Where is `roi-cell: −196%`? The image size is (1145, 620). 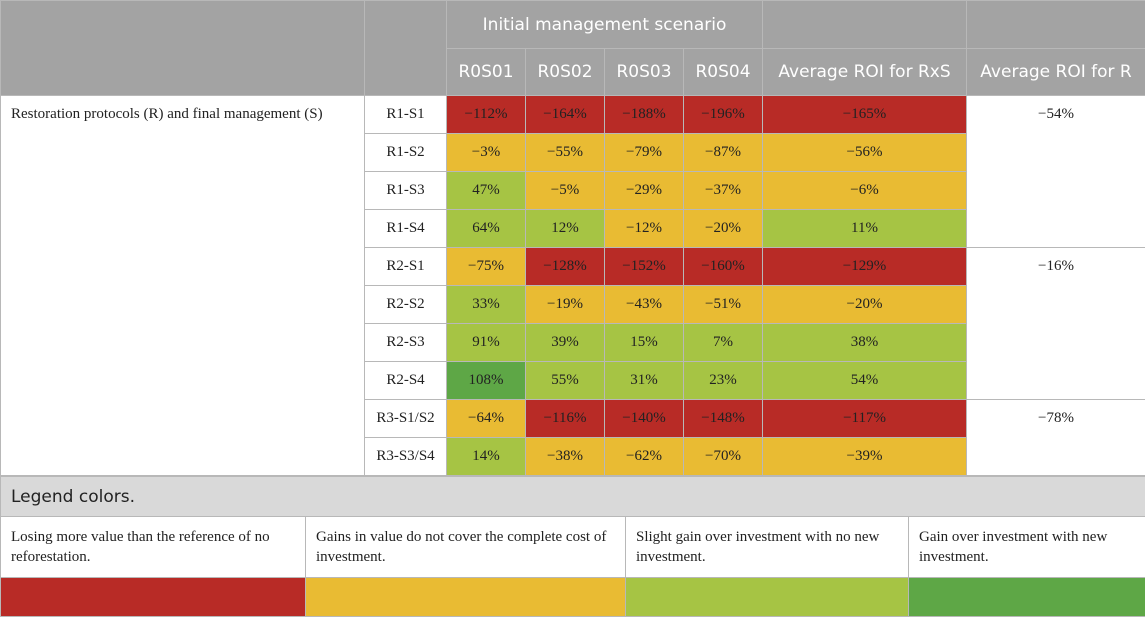
roi-cell: −196% is located at coordinates (723, 114).